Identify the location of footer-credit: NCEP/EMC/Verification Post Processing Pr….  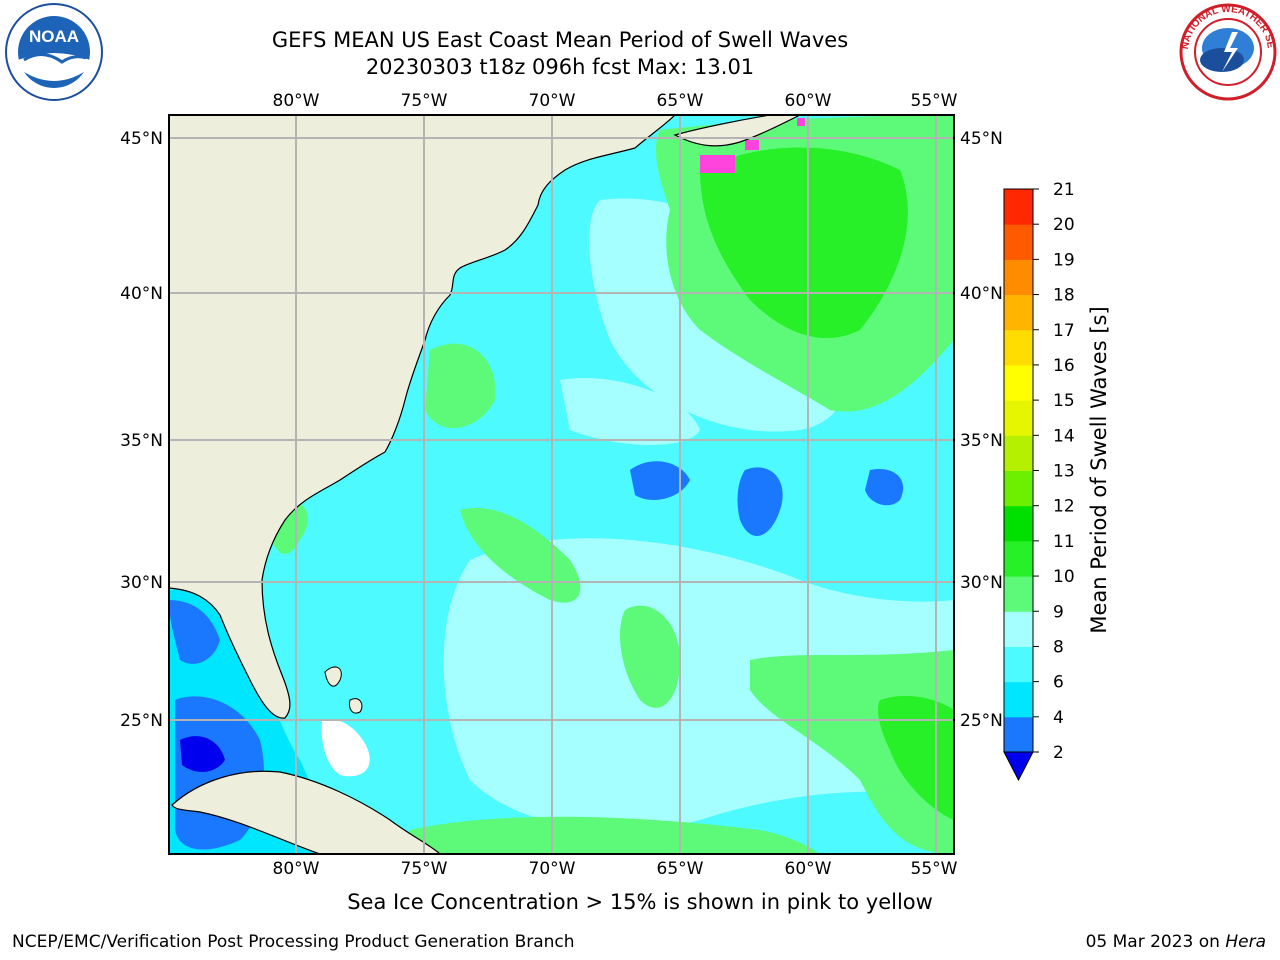
(293, 942).